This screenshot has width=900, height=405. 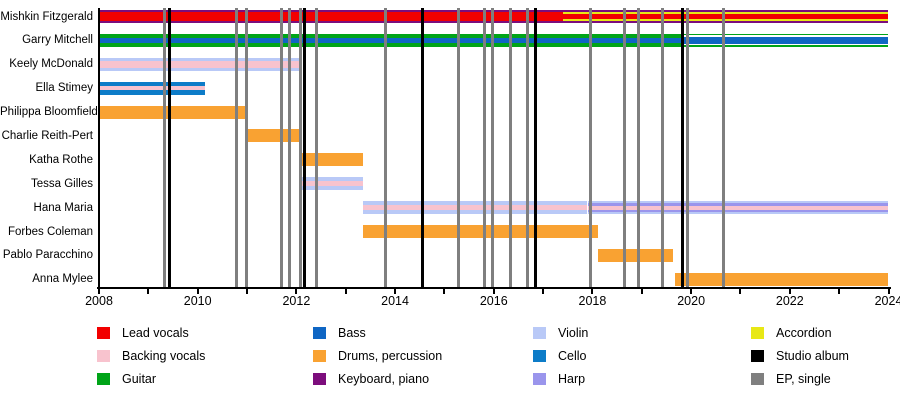 I want to click on legend-label-backing_vocals: Backing vocals, so click(x=164, y=356).